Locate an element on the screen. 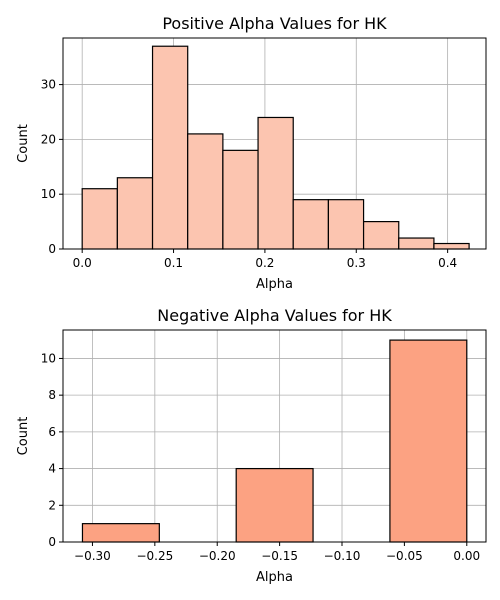  y-tick-label: 6 is located at coordinates (52, 432).